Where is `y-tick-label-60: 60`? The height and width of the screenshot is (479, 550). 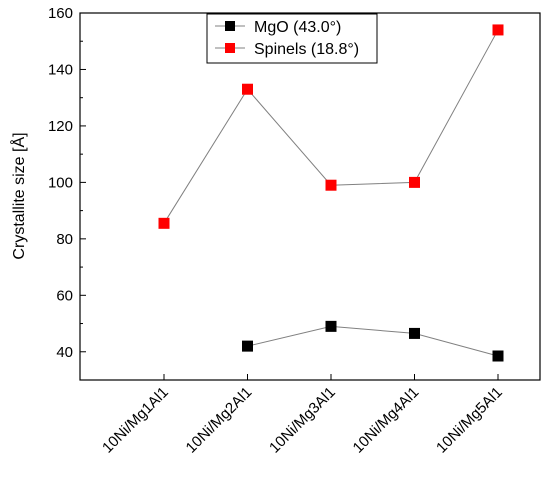
y-tick-label-60: 60 is located at coordinates (64, 295).